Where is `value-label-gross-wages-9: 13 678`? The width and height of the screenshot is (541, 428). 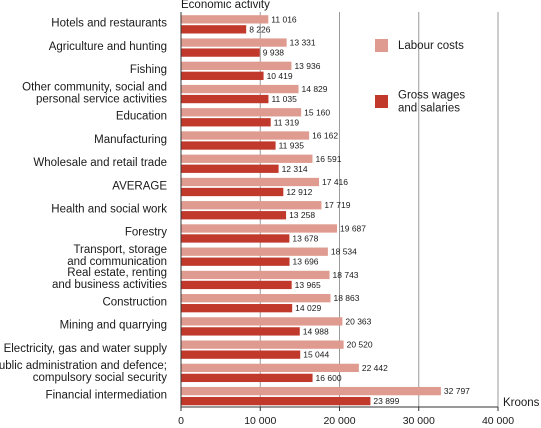 value-label-gross-wages-9: 13 678 is located at coordinates (305, 238).